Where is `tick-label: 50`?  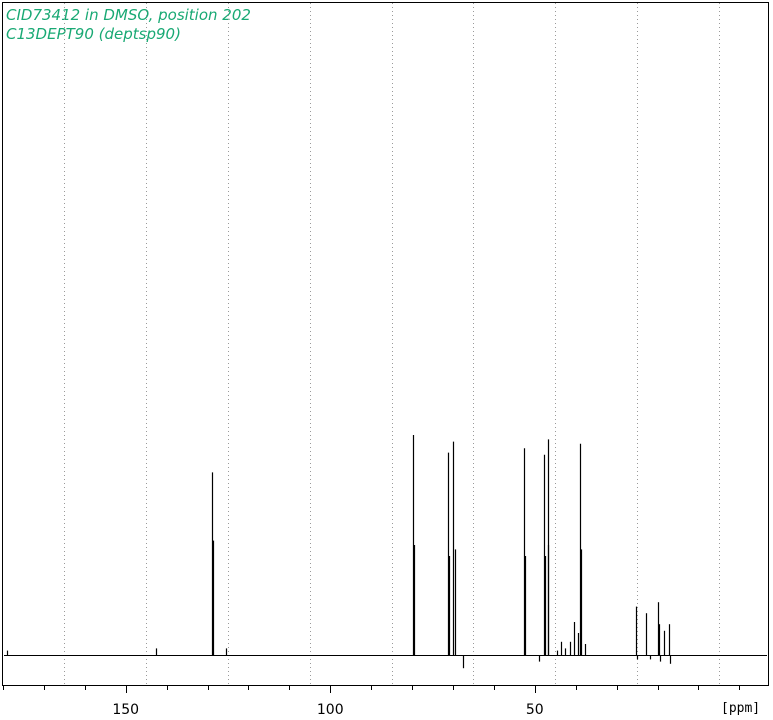 tick-label: 50 is located at coordinates (535, 710).